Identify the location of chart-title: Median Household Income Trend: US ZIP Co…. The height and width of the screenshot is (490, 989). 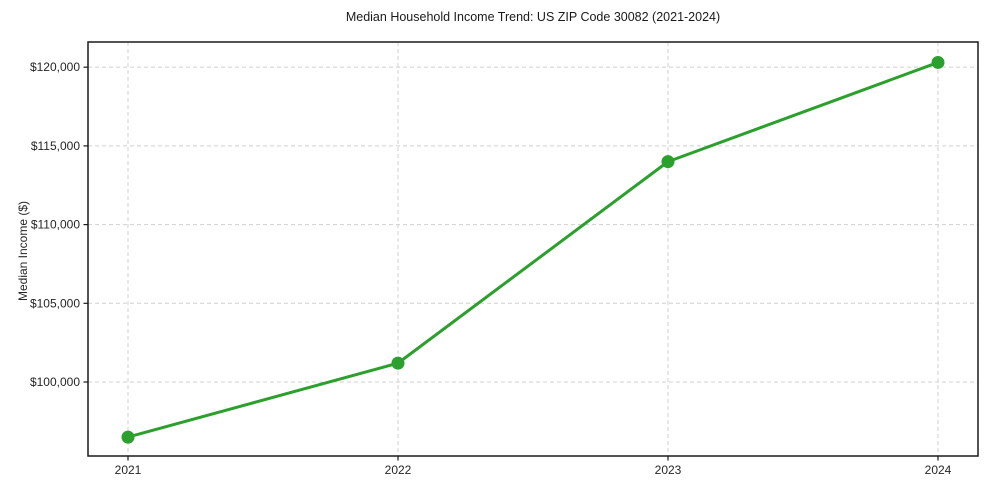
(533, 17).